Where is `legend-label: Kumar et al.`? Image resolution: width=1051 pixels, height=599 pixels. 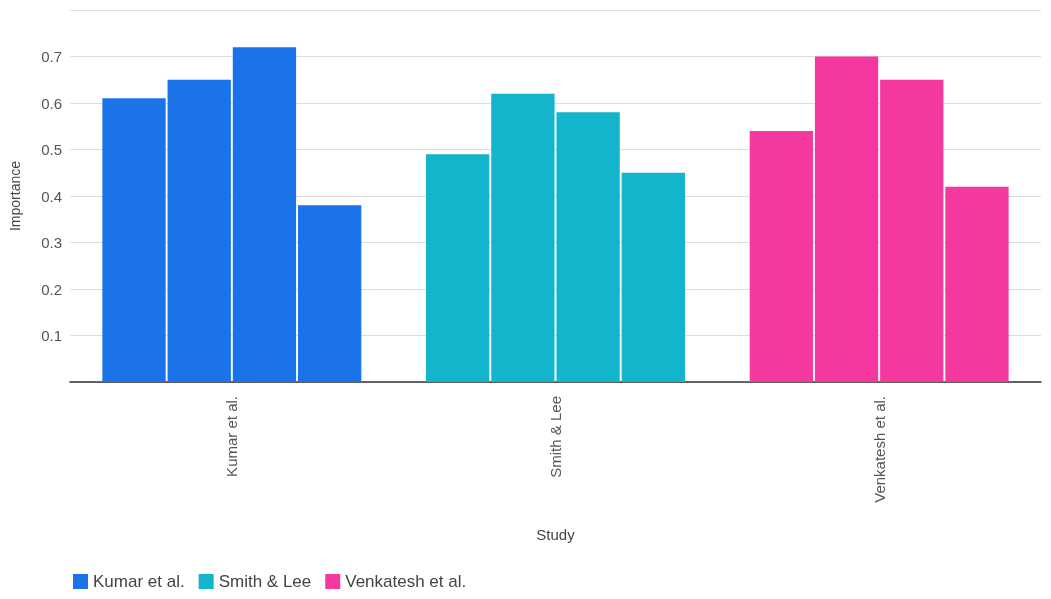 legend-label: Kumar et al. is located at coordinates (139, 581).